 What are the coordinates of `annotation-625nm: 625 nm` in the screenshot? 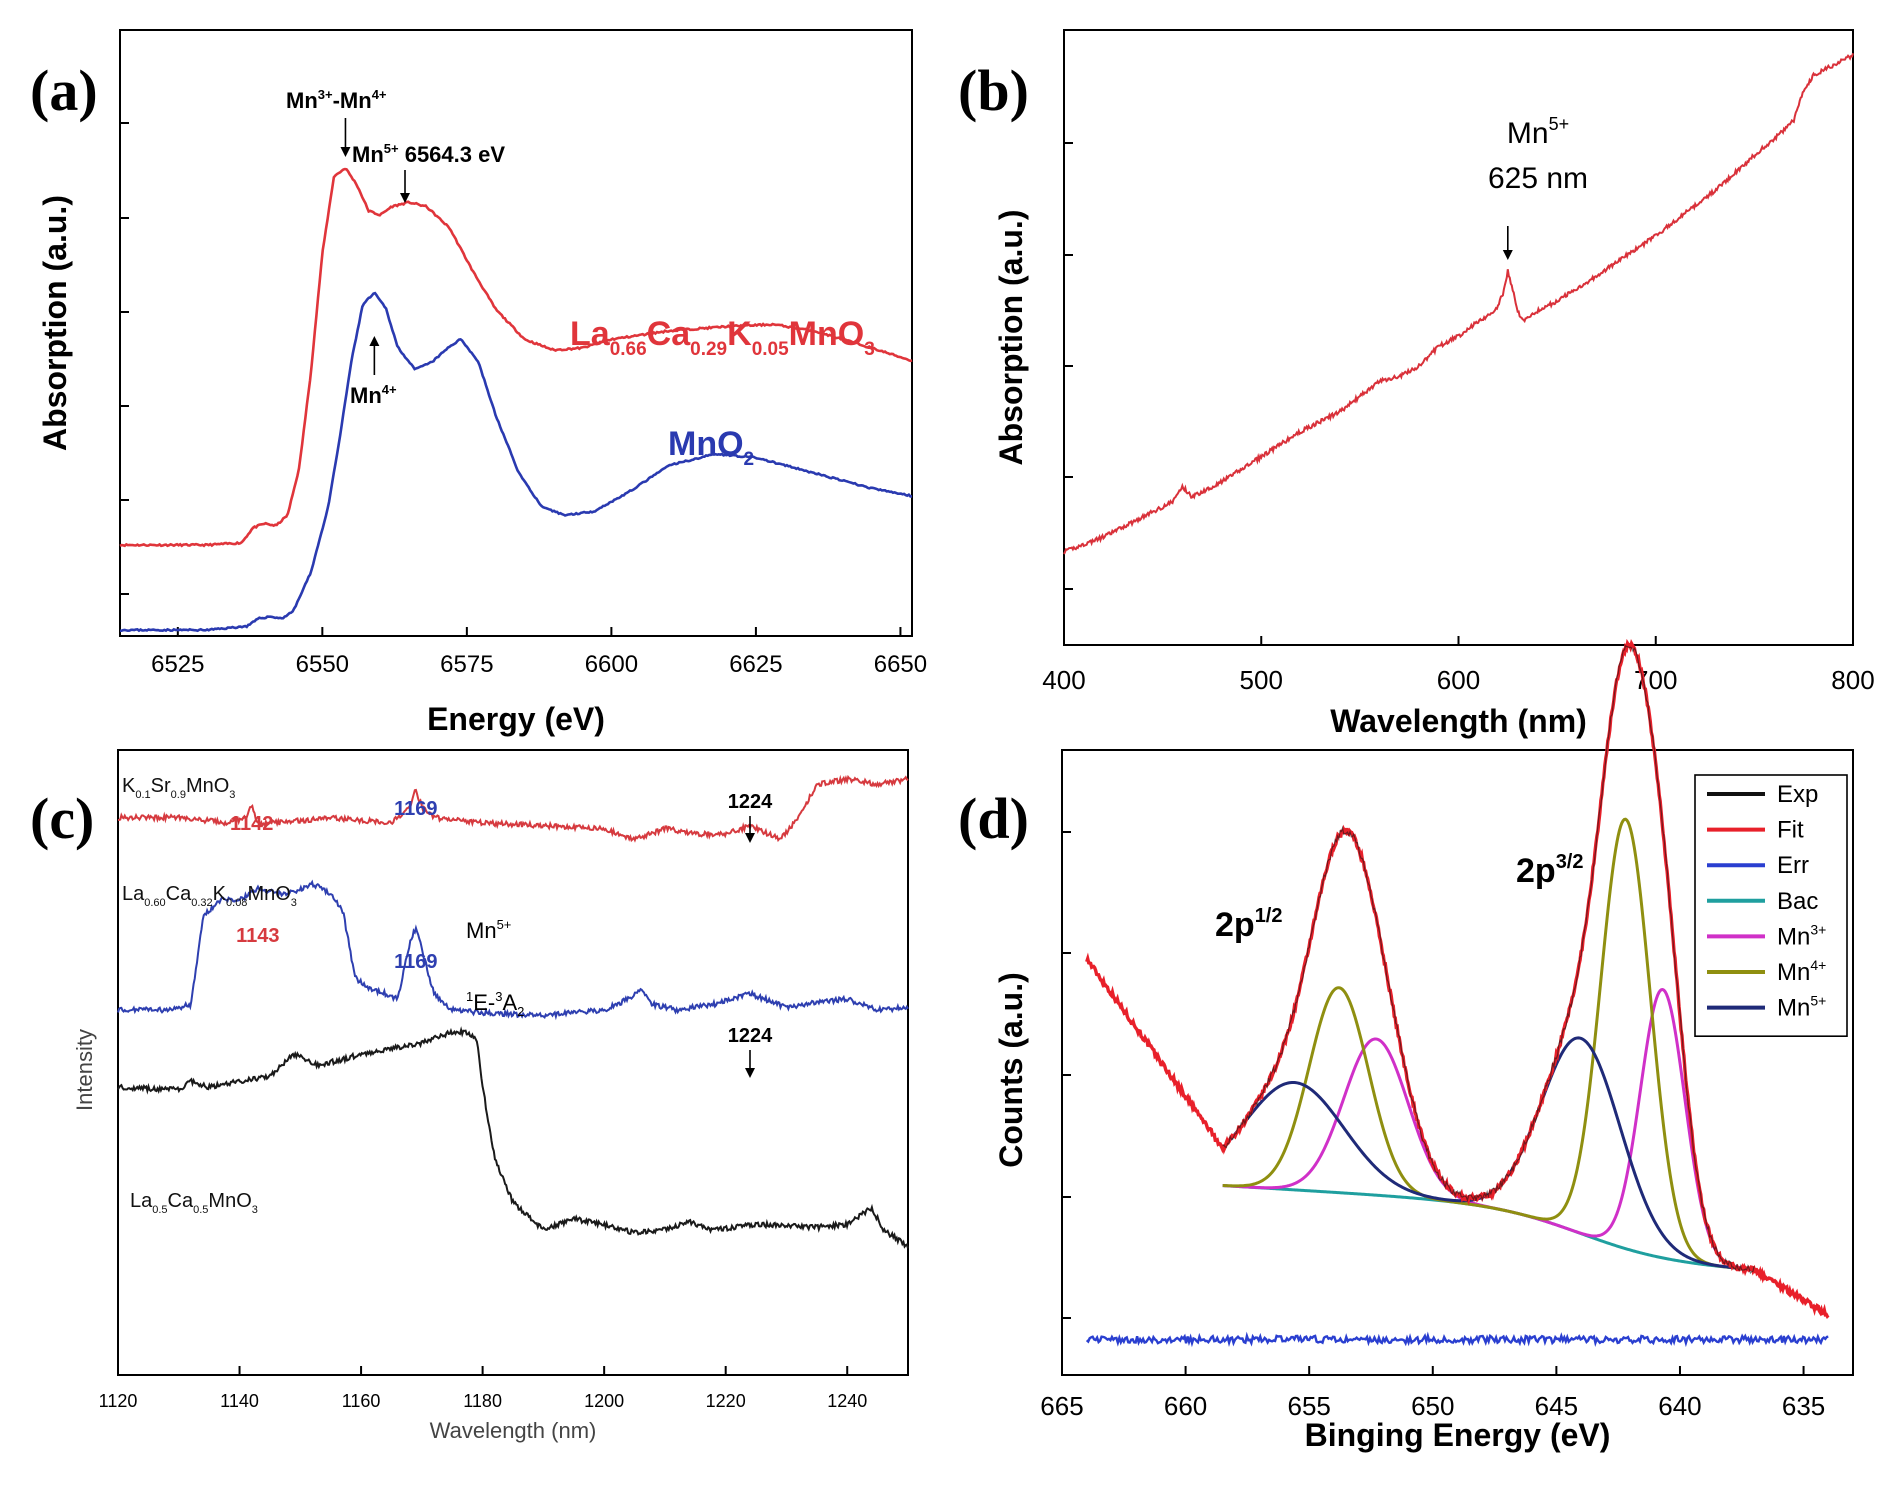 It's located at (1538, 178).